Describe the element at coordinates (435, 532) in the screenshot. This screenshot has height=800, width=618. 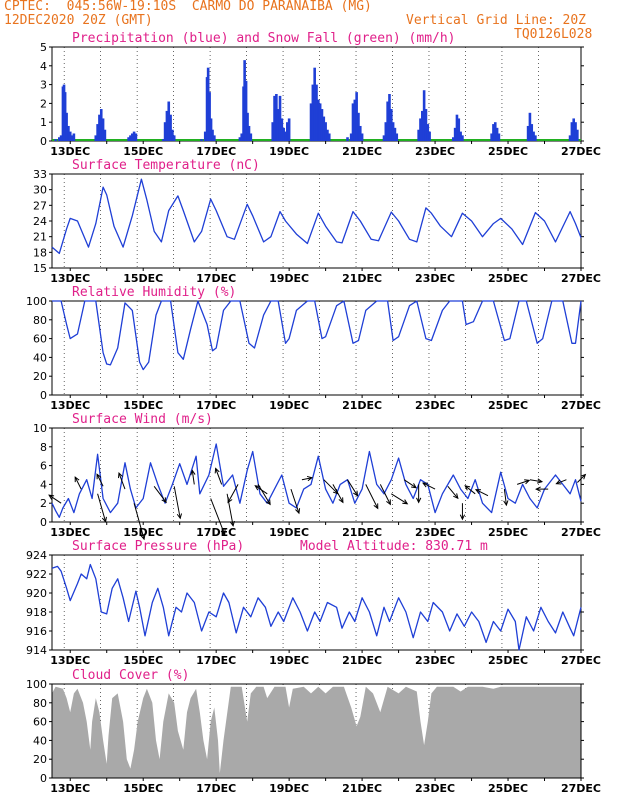
I see `wind-date-label: 23DEC` at that location.